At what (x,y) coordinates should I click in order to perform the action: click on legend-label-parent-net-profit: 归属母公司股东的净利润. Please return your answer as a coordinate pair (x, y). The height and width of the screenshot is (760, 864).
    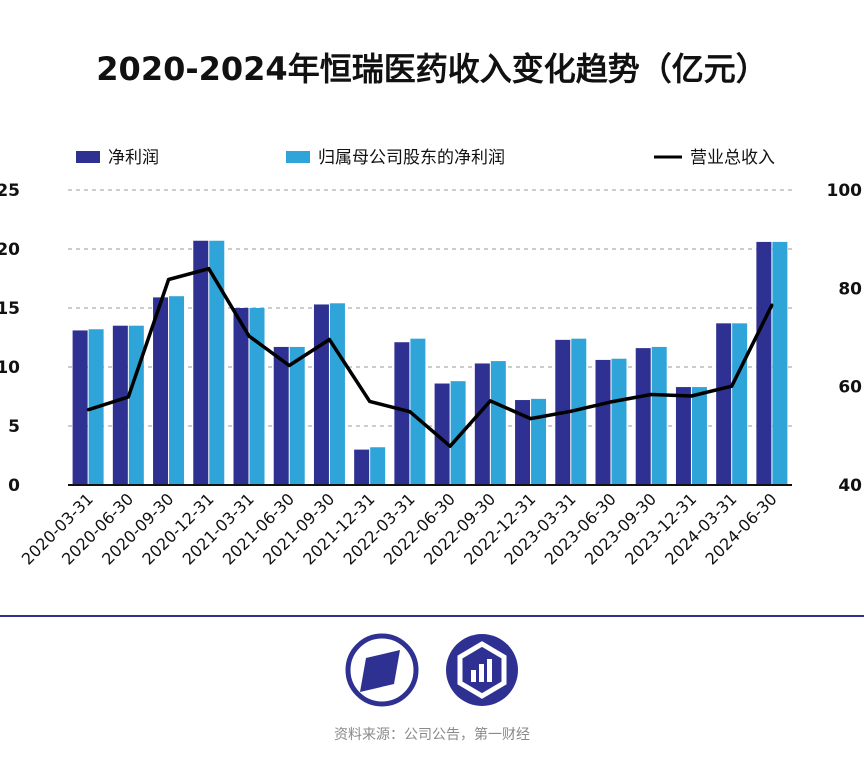
    Looking at the image, I should click on (411, 158).